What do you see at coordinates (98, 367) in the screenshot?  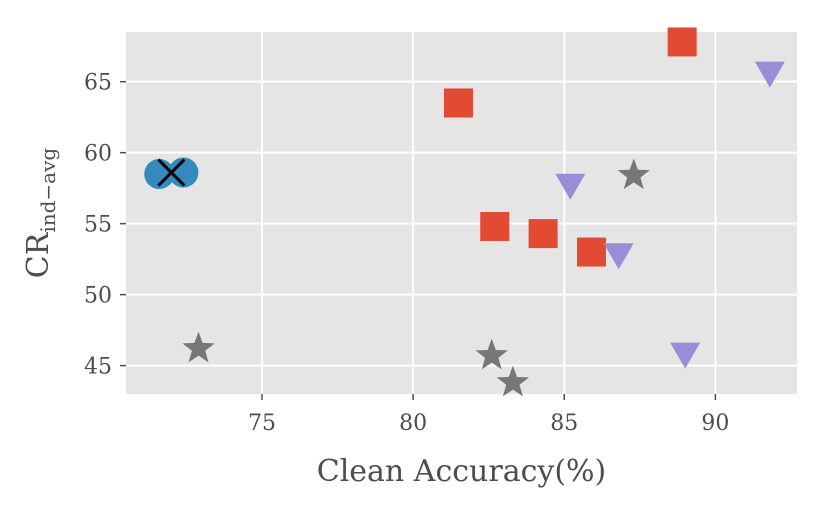 I see `y-tick-label: 45` at bounding box center [98, 367].